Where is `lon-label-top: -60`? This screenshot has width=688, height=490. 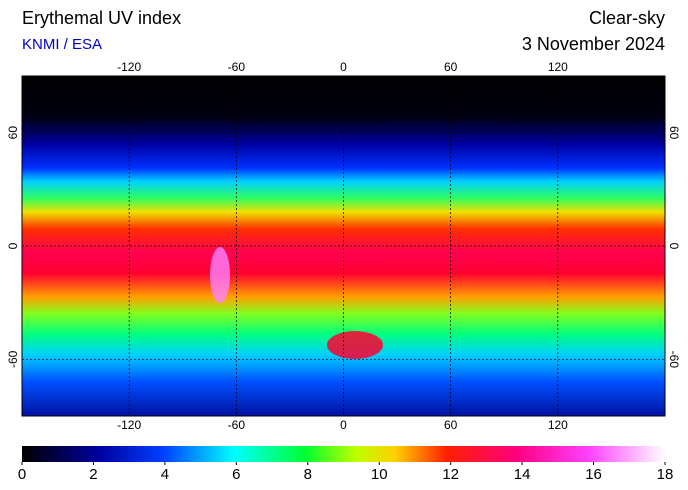
lon-label-top: -60 is located at coordinates (237, 67).